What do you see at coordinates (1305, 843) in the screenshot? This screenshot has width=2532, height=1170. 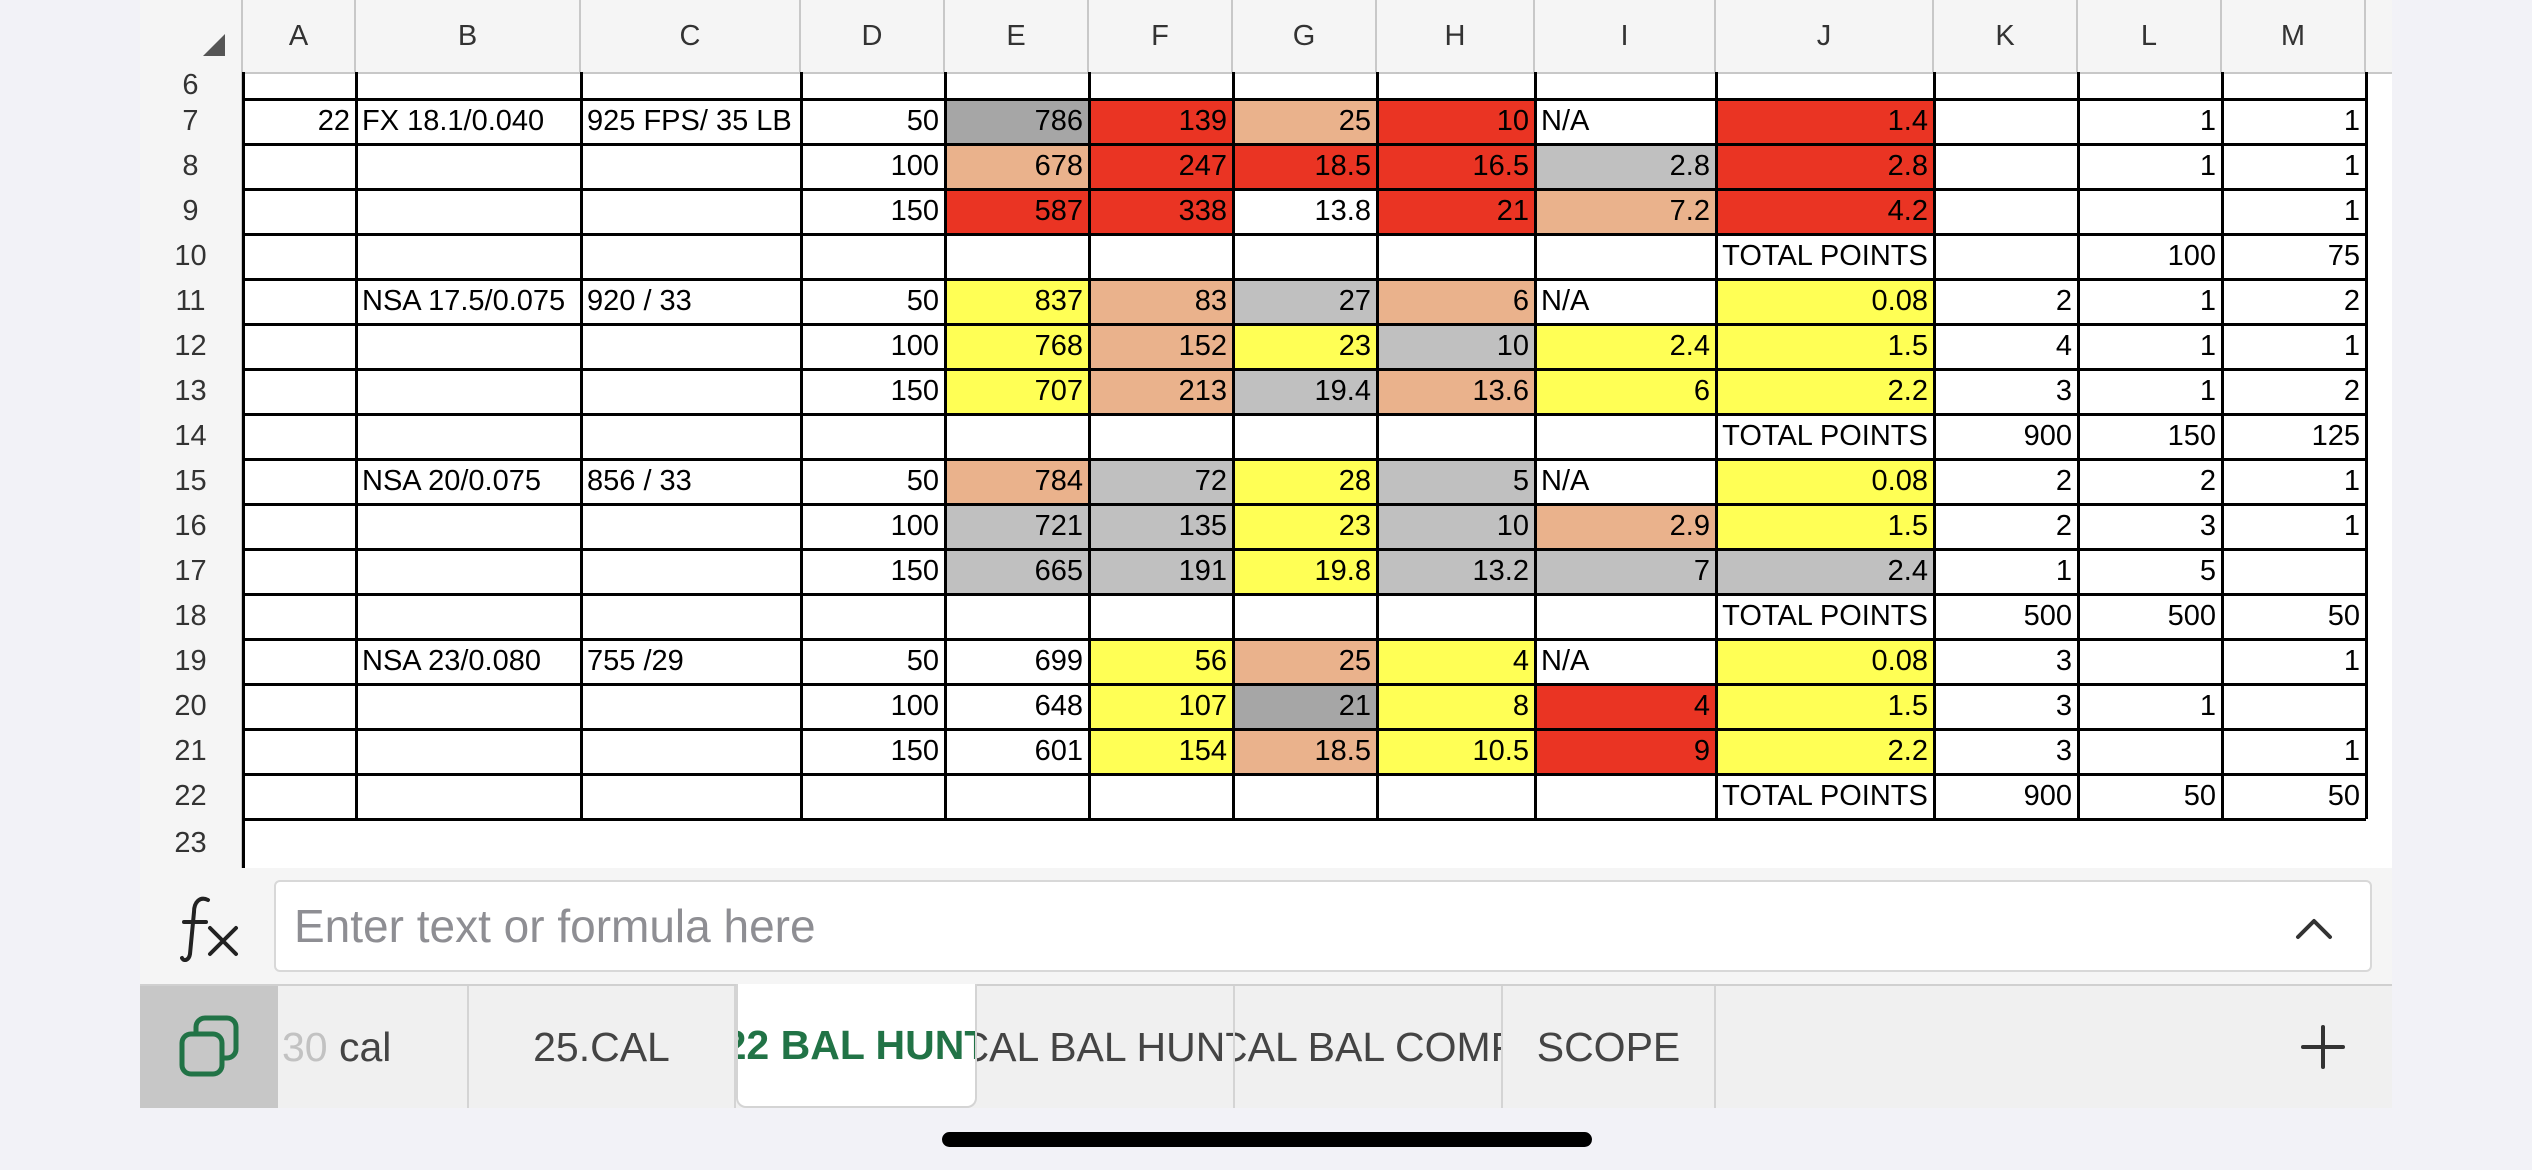 I see `cell-g23` at bounding box center [1305, 843].